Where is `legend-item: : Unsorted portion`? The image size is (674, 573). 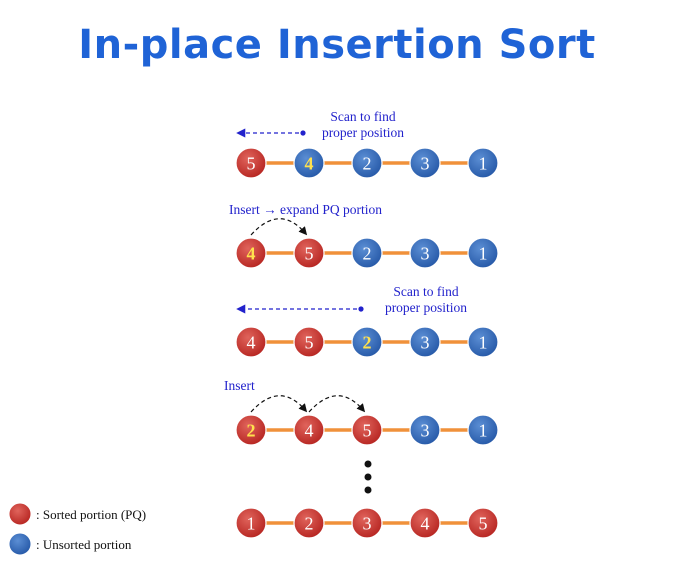
legend-item: : Unsorted portion is located at coordinates (70, 544).